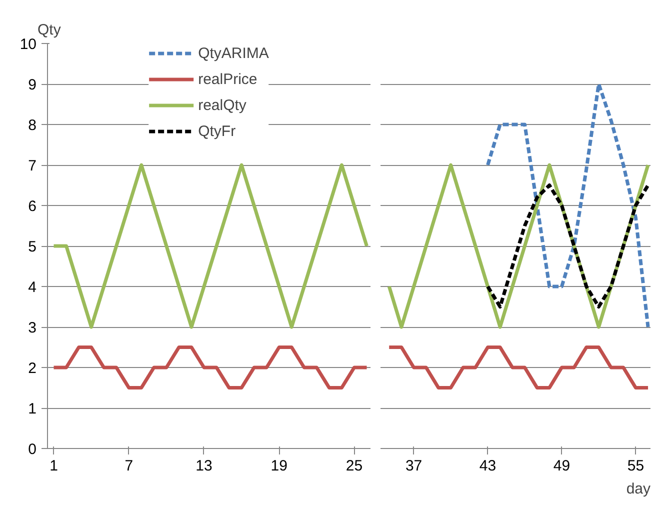 This screenshot has height=520, width=652. Describe the element at coordinates (32, 166) in the screenshot. I see `y-tick-label: 7` at that location.